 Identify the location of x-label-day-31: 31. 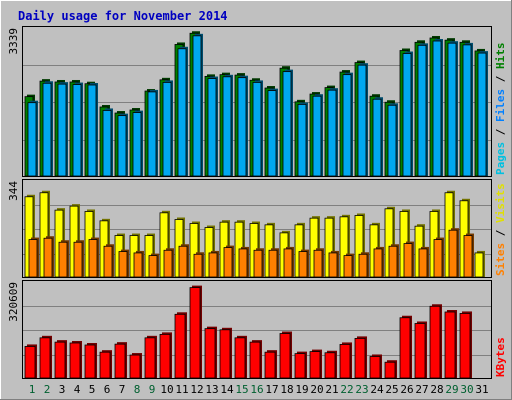
(481, 389).